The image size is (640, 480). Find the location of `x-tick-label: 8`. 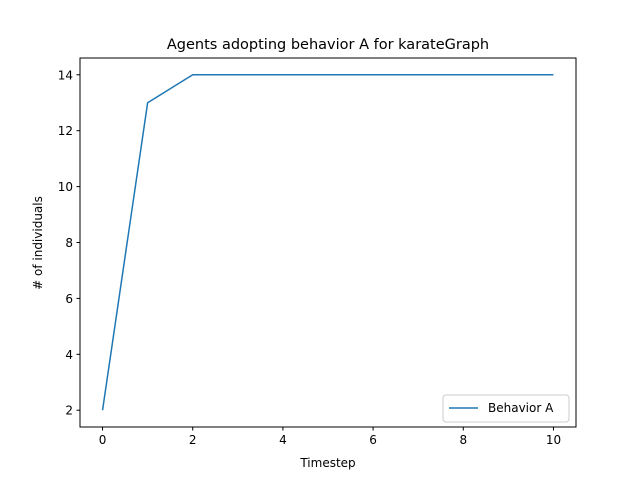

x-tick-label: 8 is located at coordinates (463, 440).